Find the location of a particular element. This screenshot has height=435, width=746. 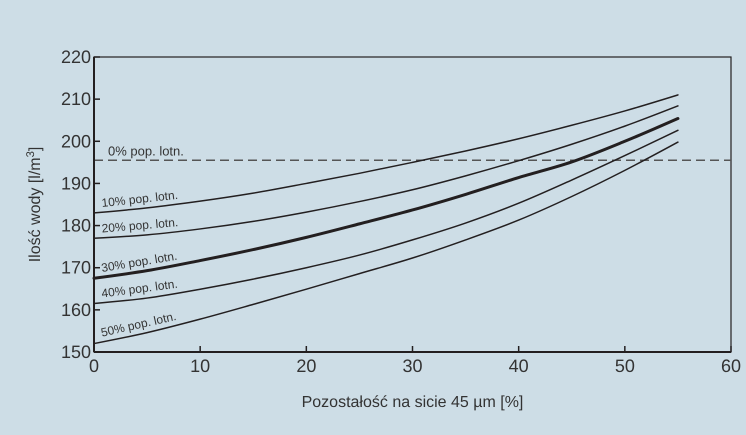

y-tick-label: 150 is located at coordinates (75, 352).